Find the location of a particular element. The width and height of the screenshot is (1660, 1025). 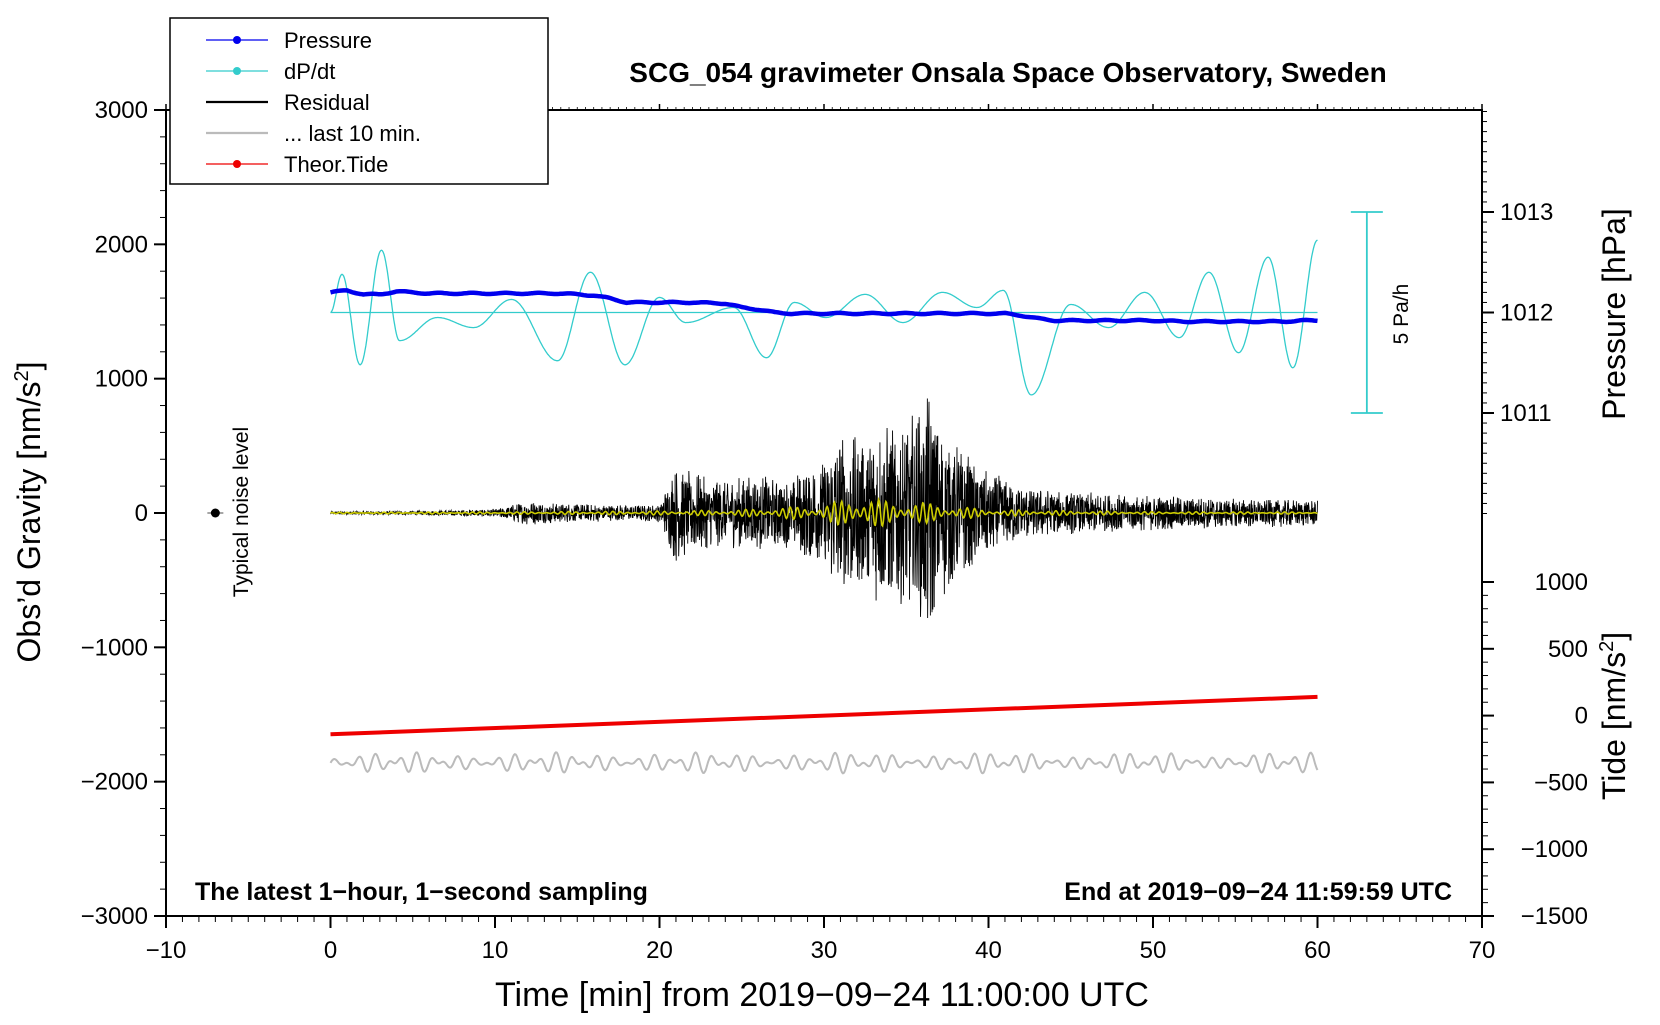

legend-label: dP/dt is located at coordinates (309, 71).